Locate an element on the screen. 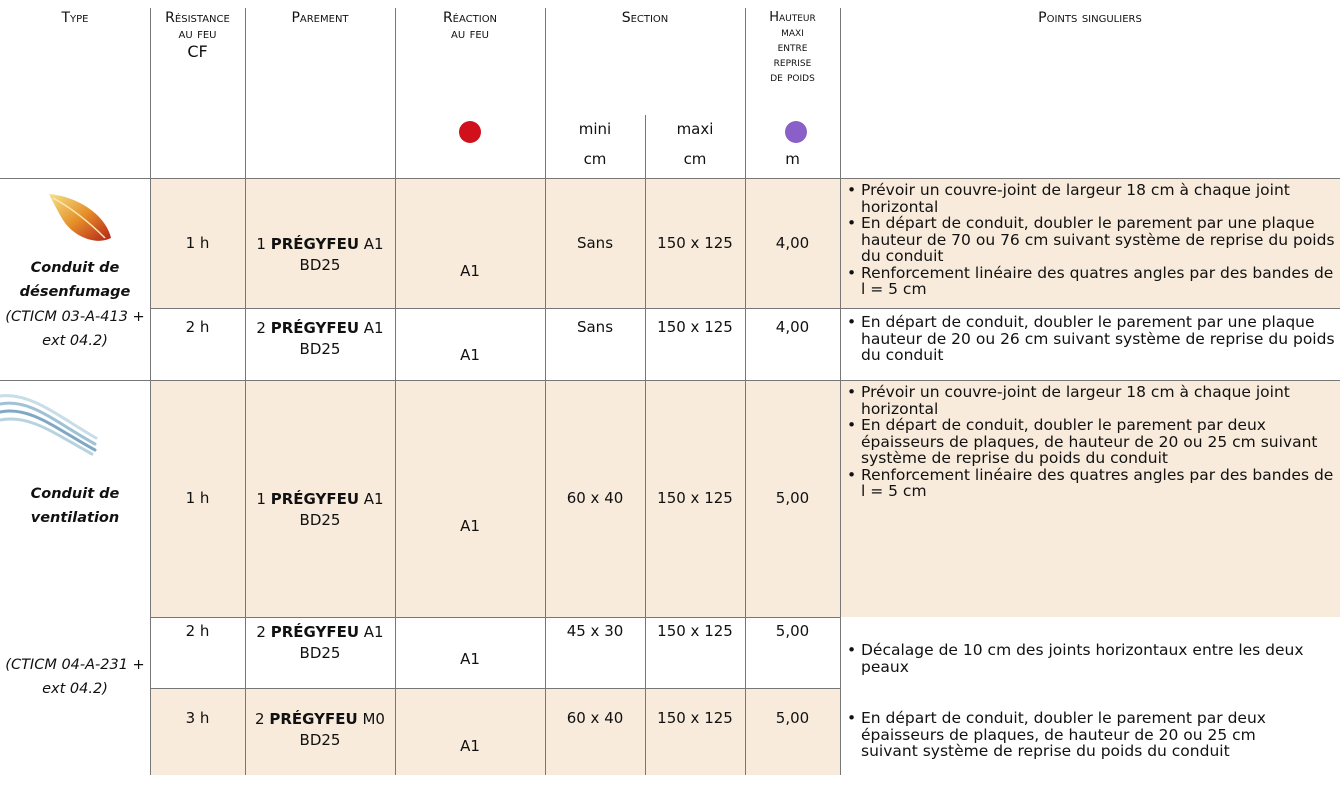 This screenshot has height=805, width=1340. header-reaction: Réaction au feu is located at coordinates (470, 26).